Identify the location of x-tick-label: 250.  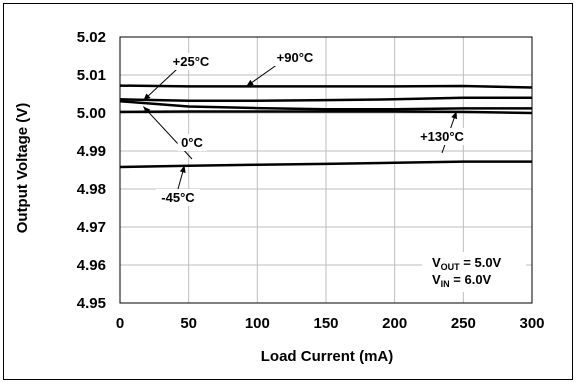
(463, 323).